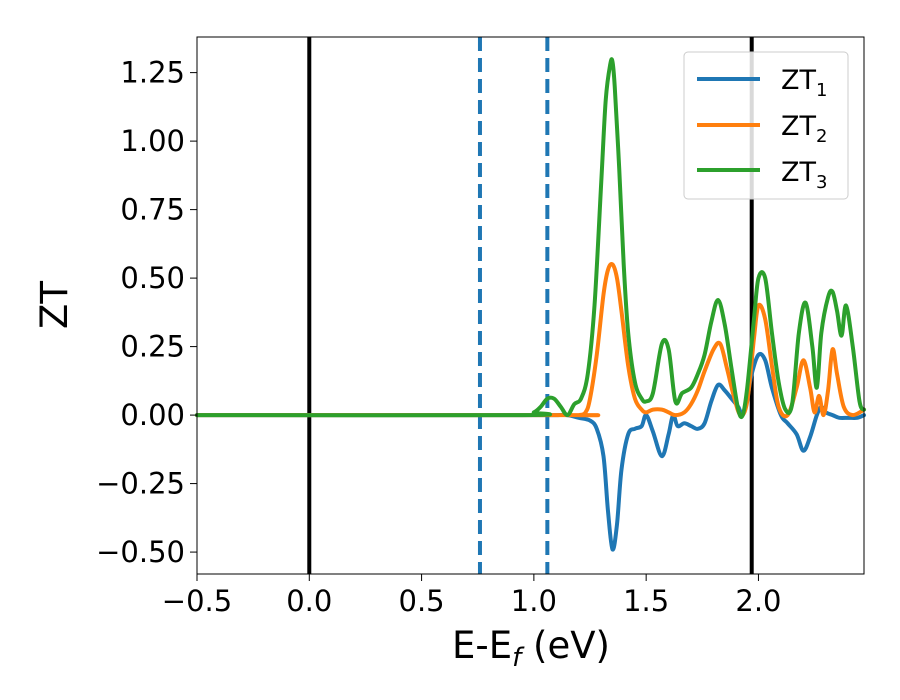 The image size is (900, 700). Describe the element at coordinates (804, 83) in the screenshot. I see `legend-label-zt1: ZT1` at that location.